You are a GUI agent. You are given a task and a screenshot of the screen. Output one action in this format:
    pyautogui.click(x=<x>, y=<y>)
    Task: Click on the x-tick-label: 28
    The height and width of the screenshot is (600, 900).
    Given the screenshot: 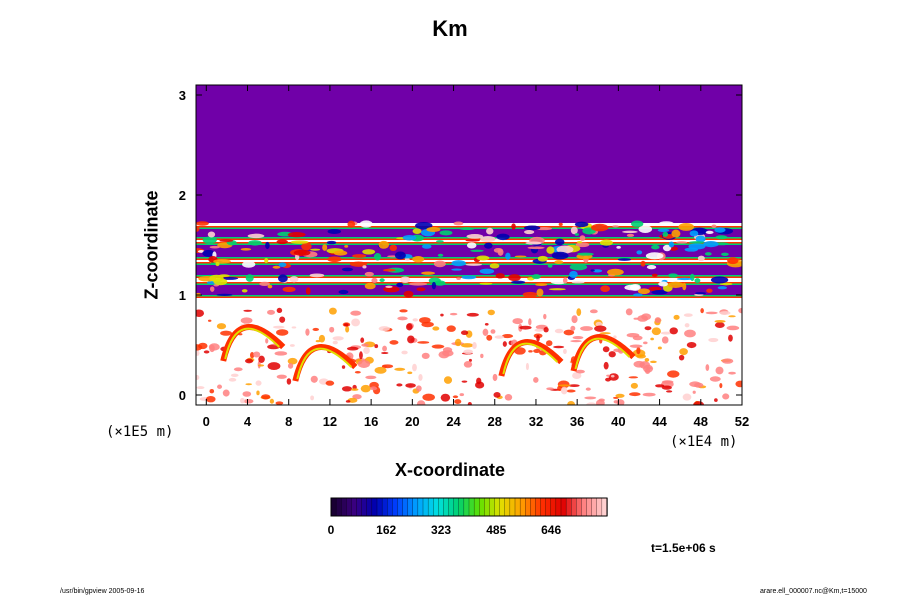 What is the action you would take?
    pyautogui.click(x=495, y=421)
    